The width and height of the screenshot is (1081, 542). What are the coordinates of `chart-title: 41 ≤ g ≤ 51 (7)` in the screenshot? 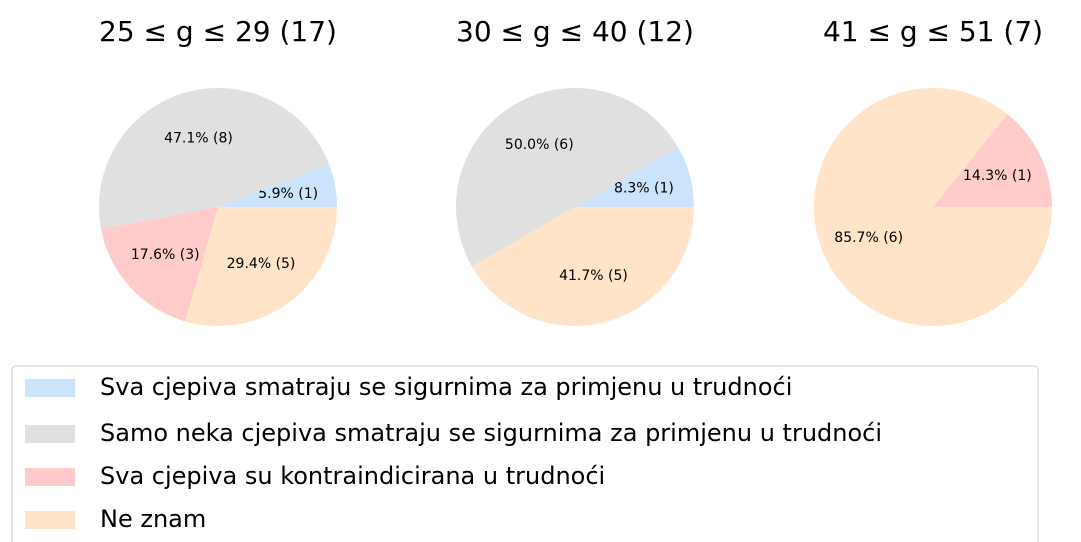 It's located at (933, 31).